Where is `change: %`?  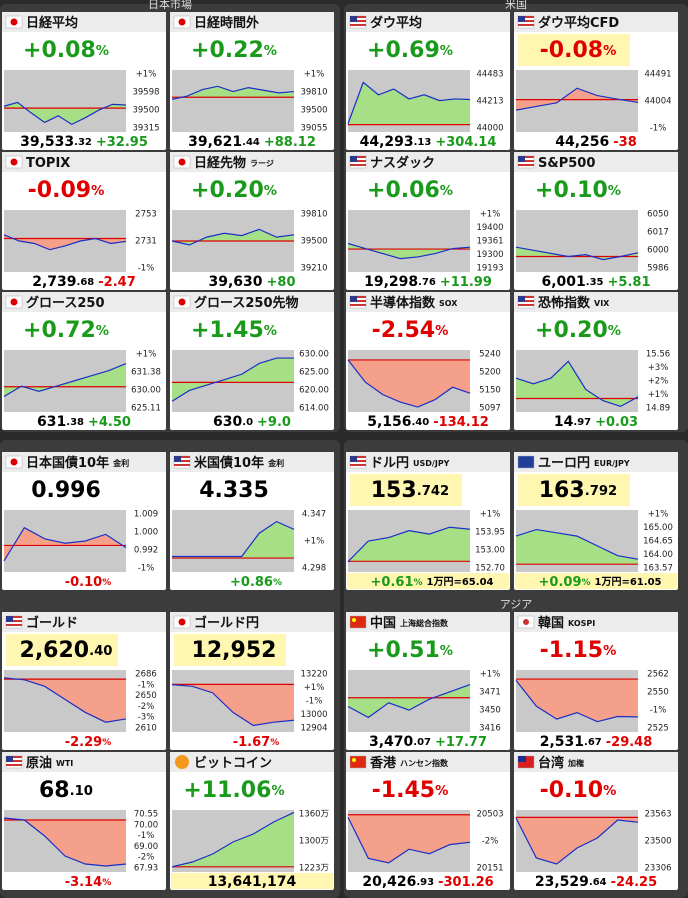
change: % is located at coordinates (106, 743).